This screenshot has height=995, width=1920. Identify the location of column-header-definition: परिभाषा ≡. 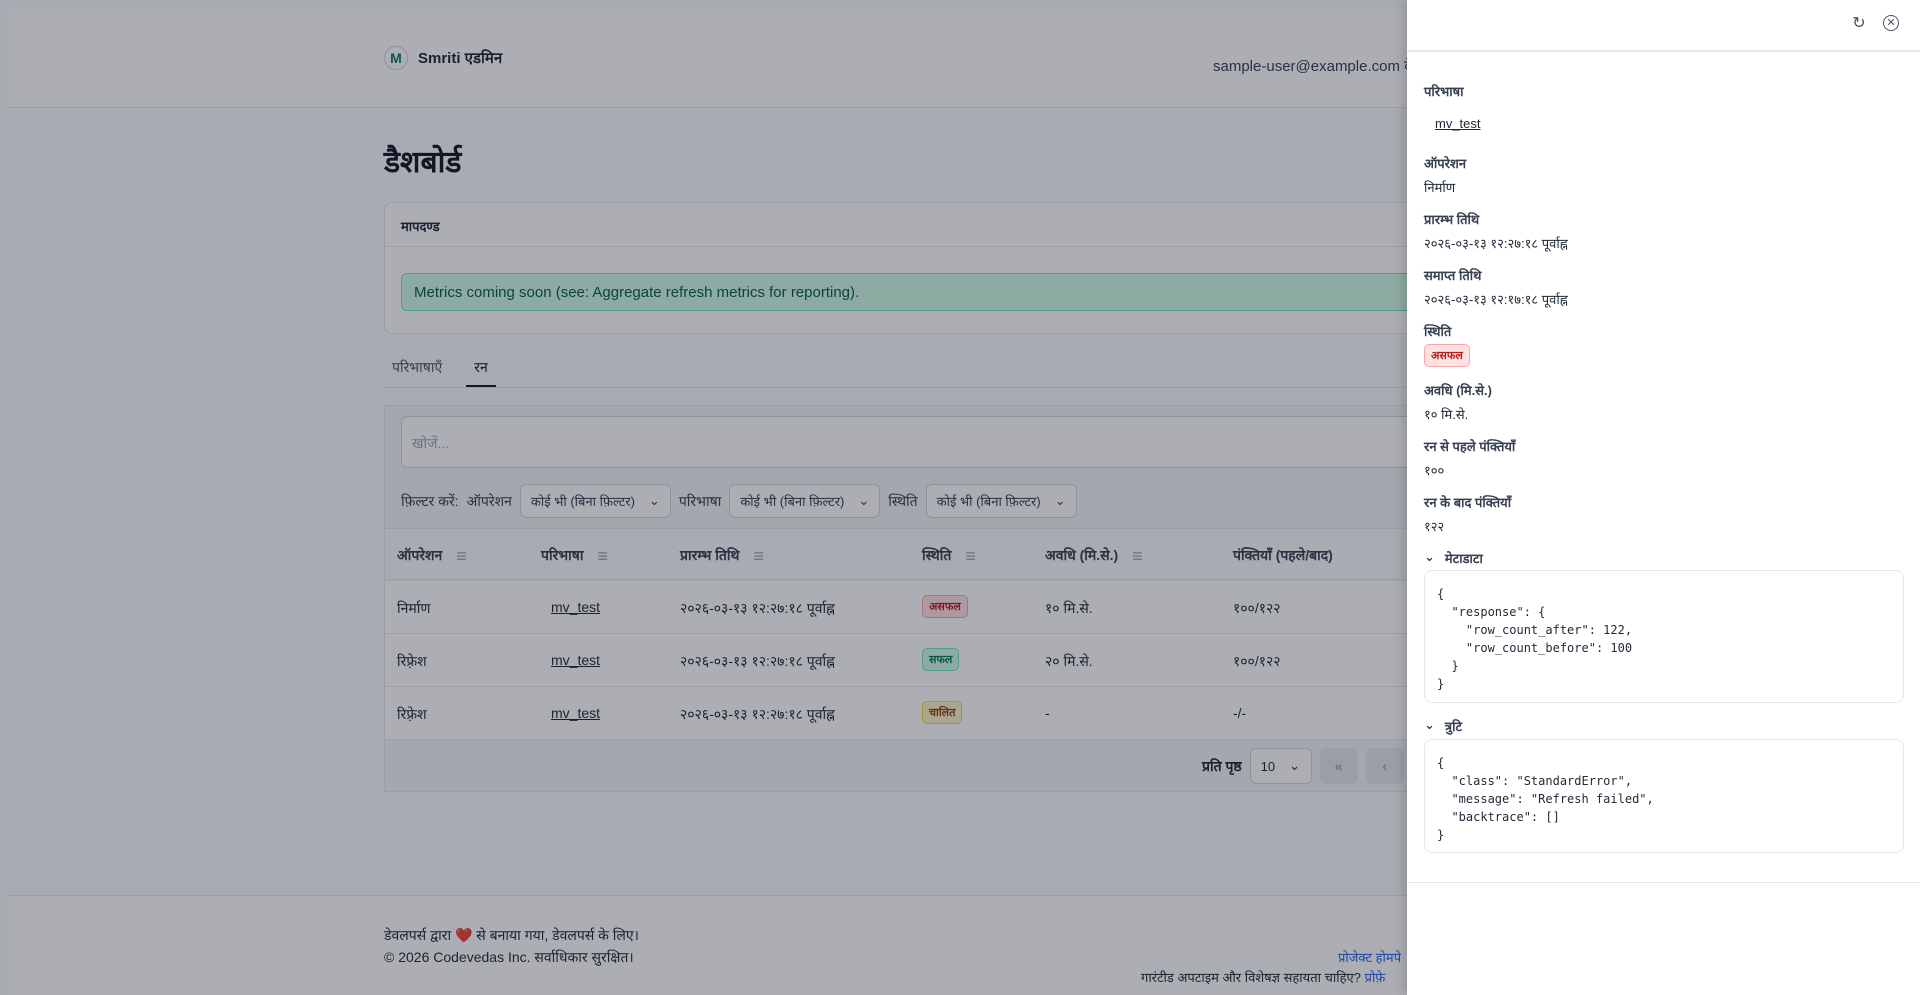
(574, 555).